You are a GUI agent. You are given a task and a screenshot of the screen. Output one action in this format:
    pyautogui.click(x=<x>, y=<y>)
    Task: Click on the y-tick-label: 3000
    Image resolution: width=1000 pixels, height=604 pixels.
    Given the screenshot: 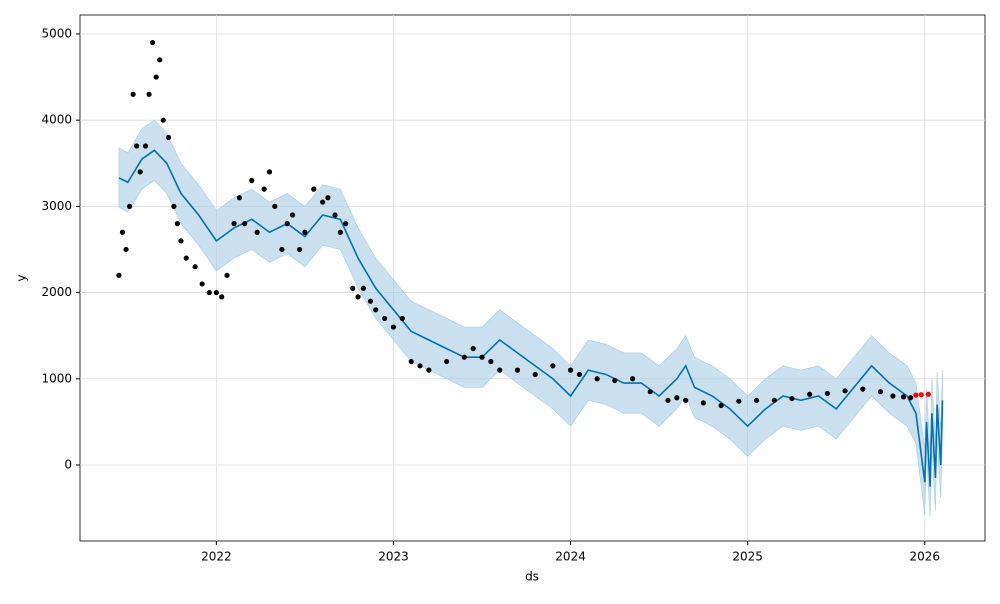 What is the action you would take?
    pyautogui.click(x=56, y=206)
    